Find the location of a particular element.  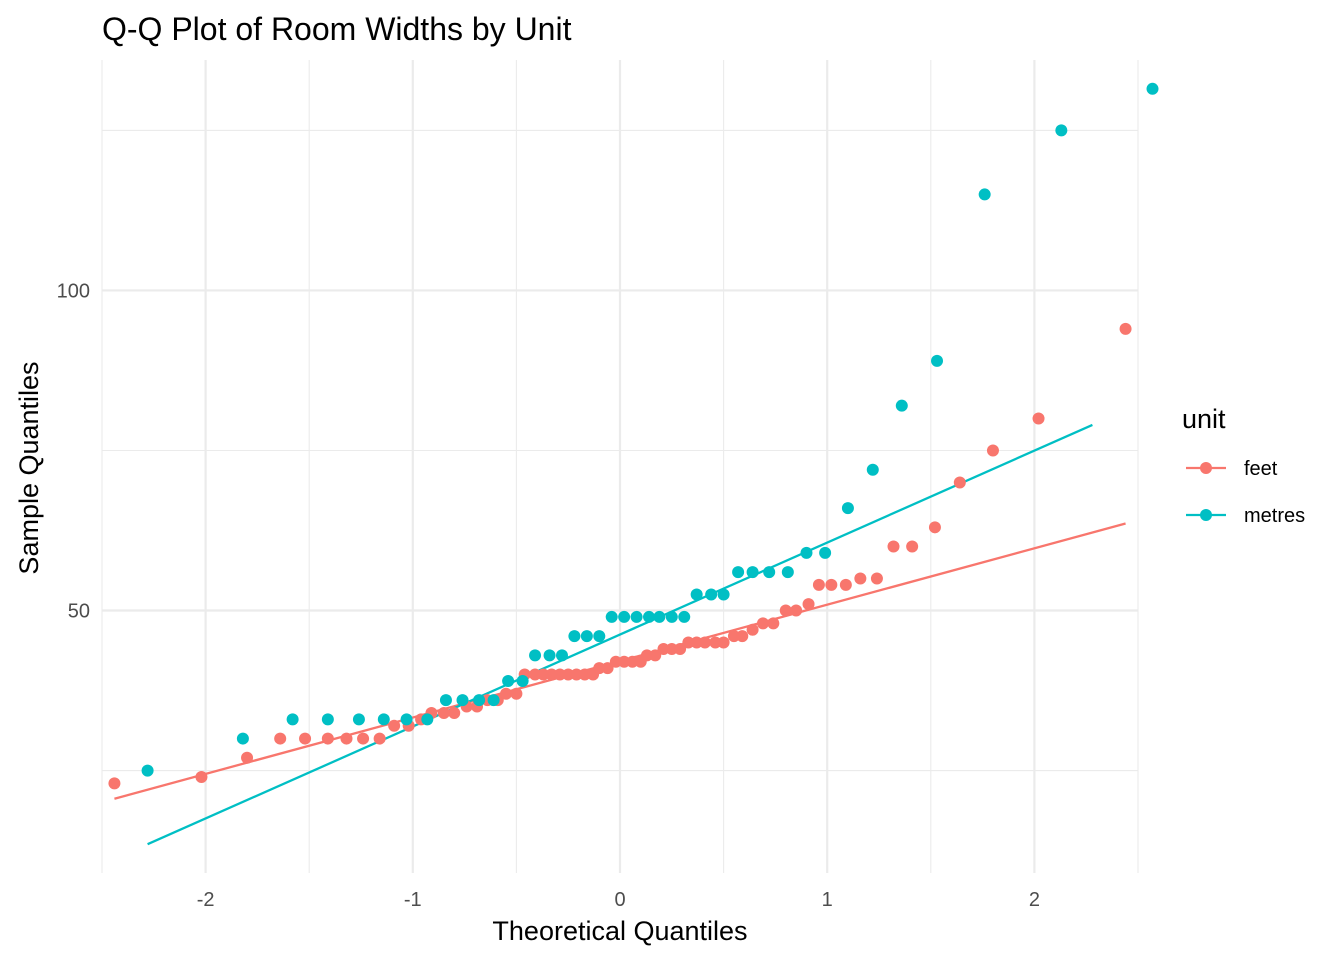

legend-item-metres: metres is located at coordinates (1245, 516).